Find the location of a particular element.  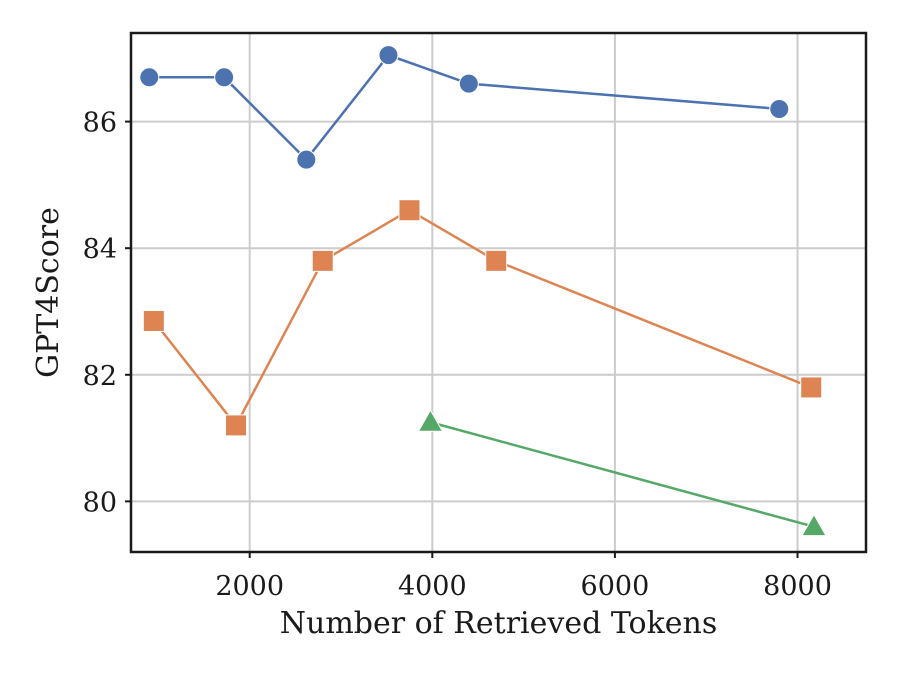

y-tick-label: 84 is located at coordinates (100, 249).